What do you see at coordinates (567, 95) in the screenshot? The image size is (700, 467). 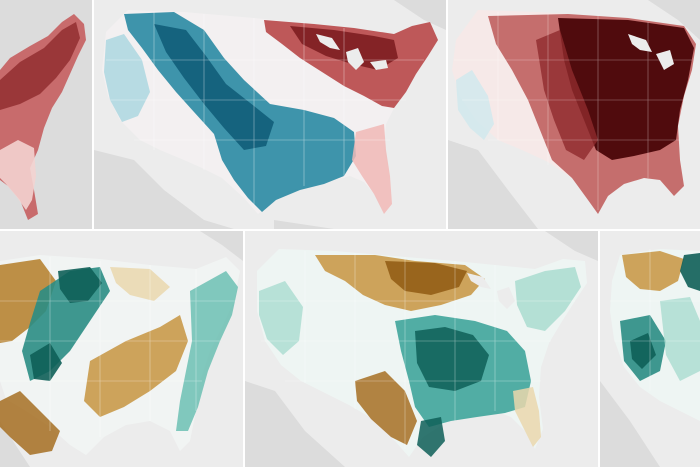 I see `warm-anomaly-mid` at bounding box center [567, 95].